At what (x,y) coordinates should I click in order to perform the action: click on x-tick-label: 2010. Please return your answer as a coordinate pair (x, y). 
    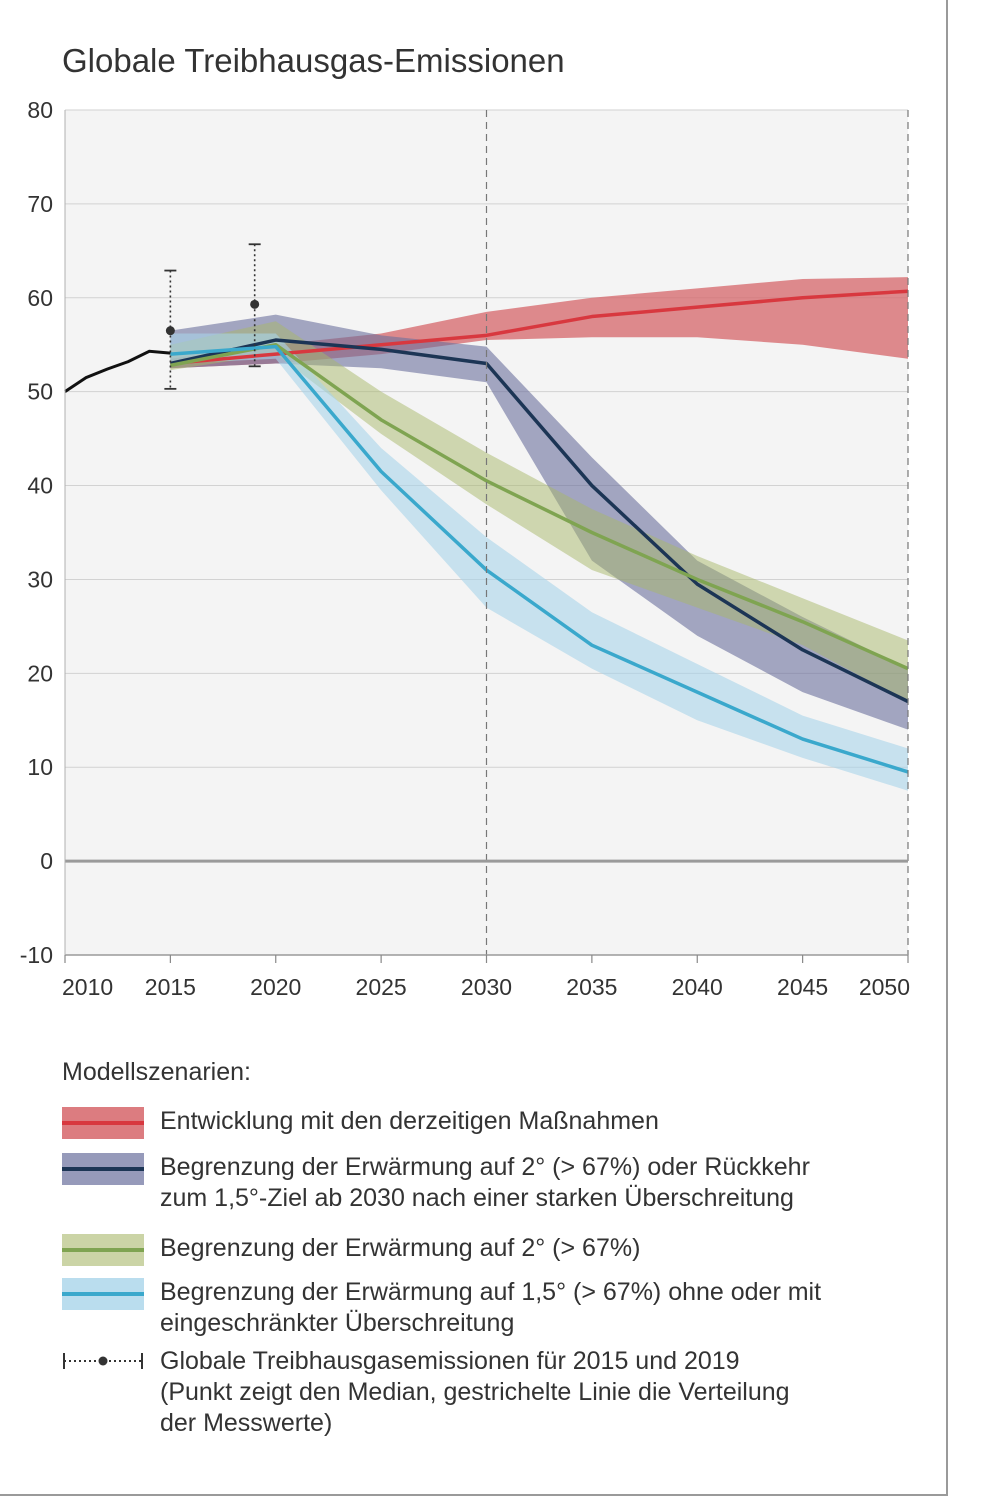
    Looking at the image, I should click on (87, 987).